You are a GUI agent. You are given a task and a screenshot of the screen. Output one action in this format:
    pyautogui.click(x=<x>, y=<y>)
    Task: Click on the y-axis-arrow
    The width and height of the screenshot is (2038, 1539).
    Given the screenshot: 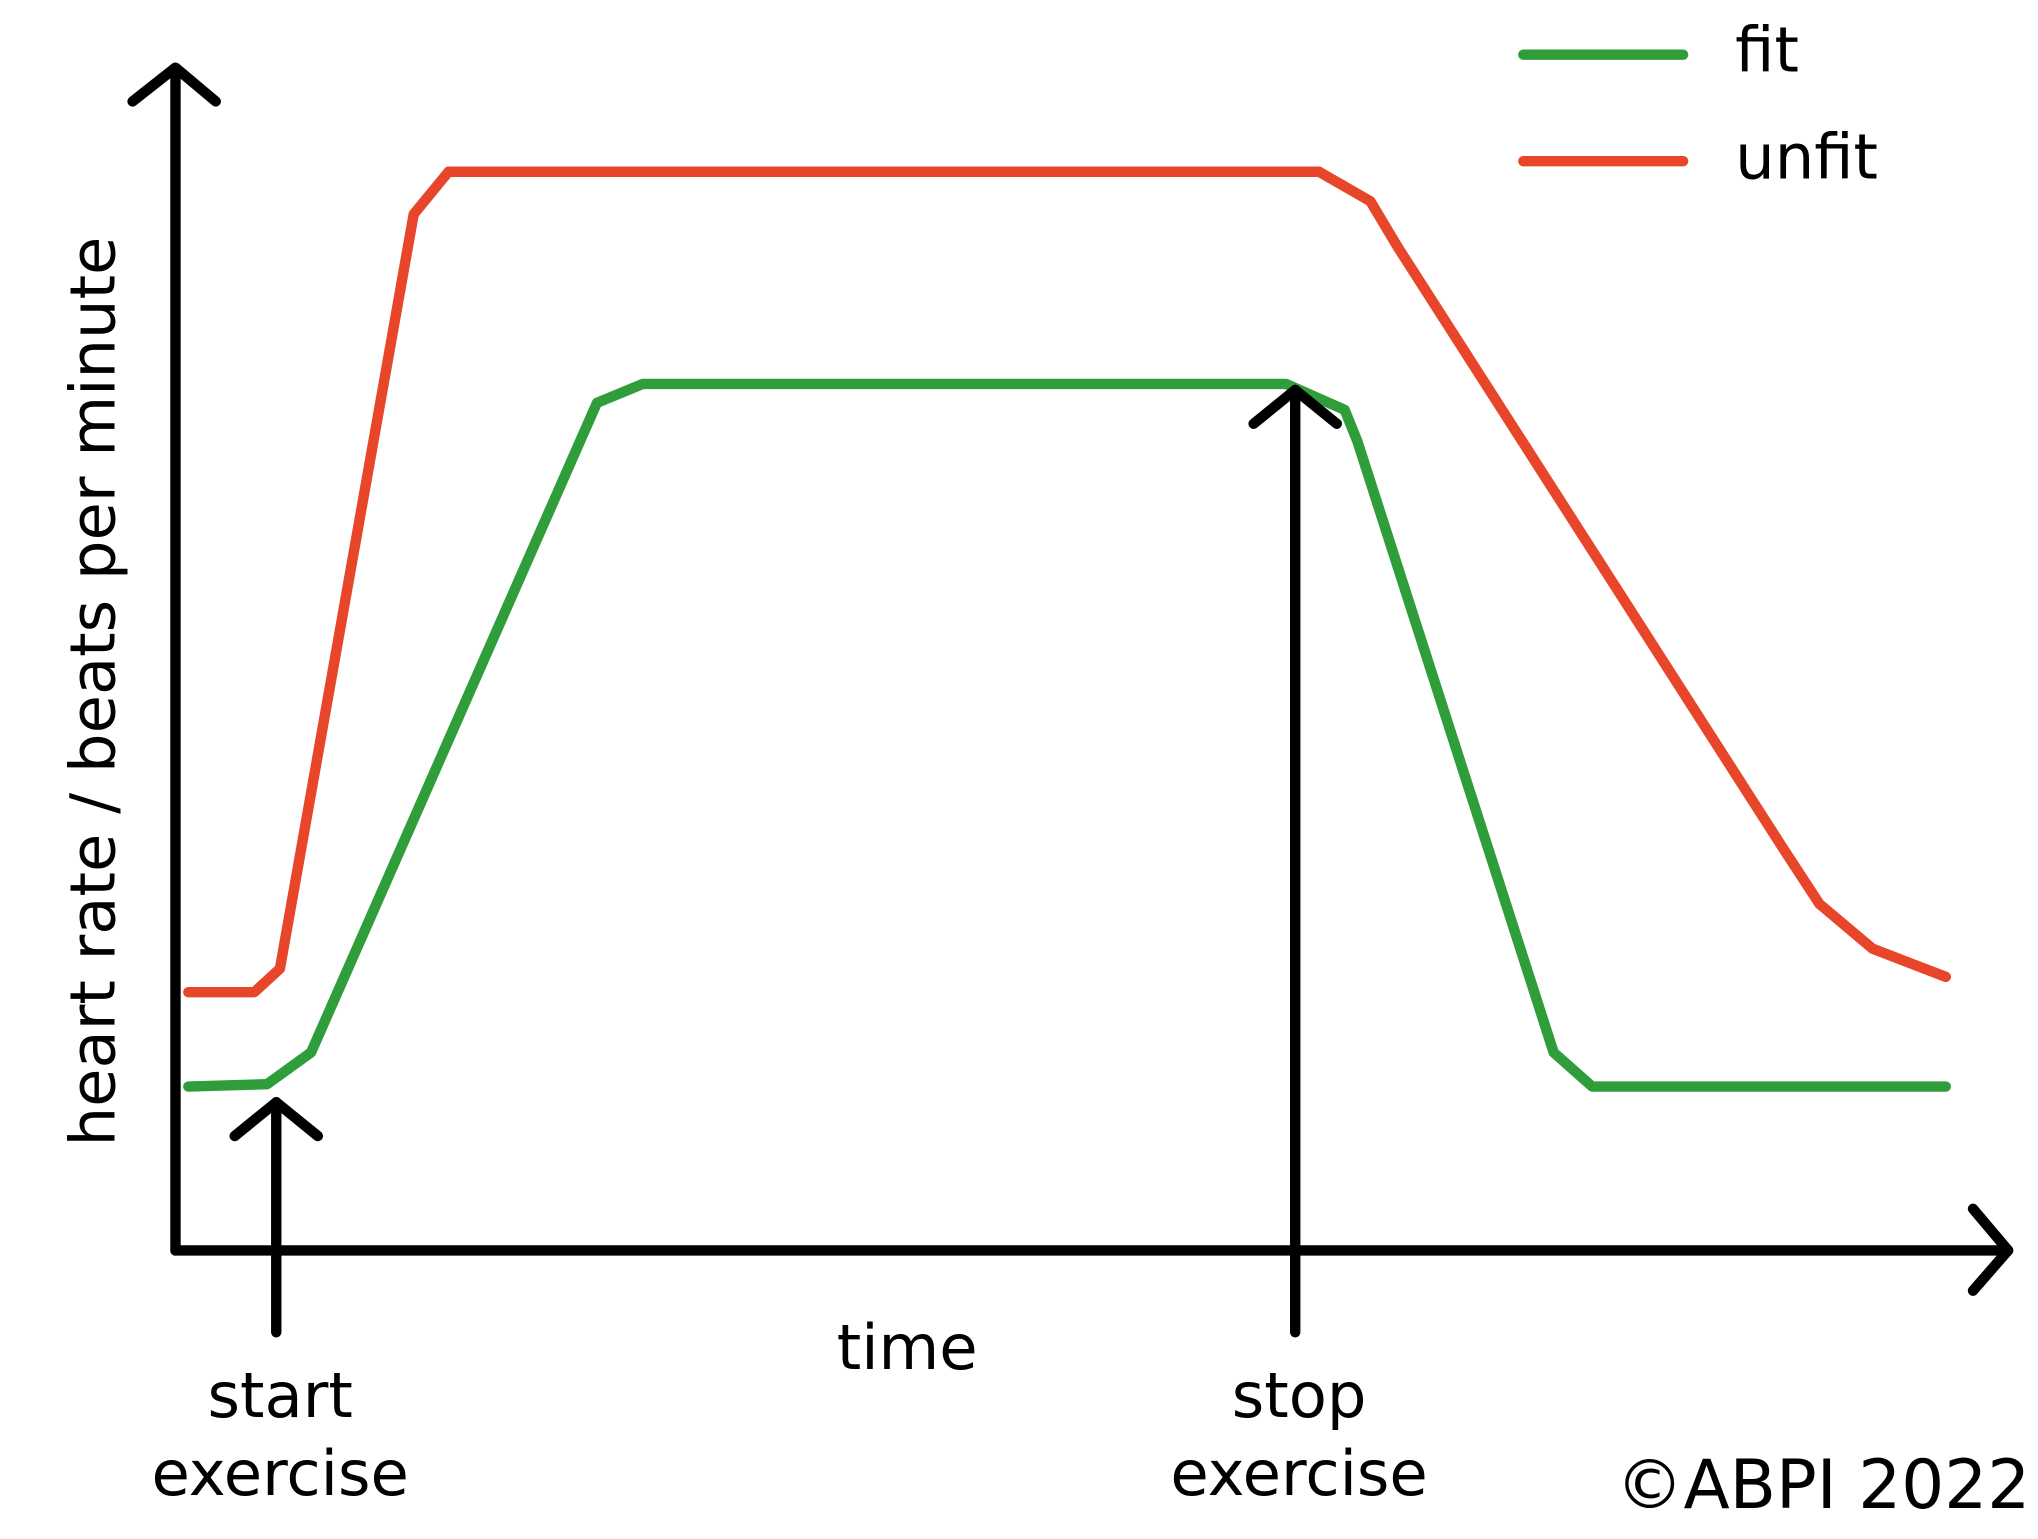 What is the action you would take?
    pyautogui.click(x=174, y=84)
    